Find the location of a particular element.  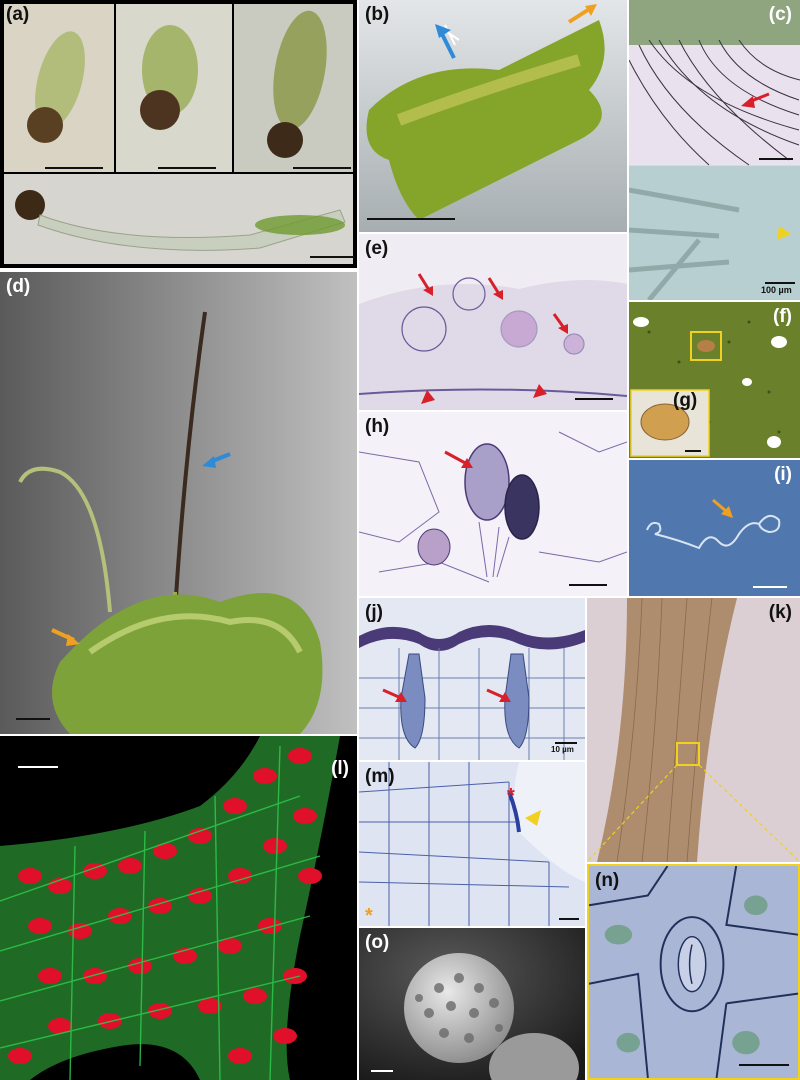

panel-f-image is located at coordinates (714, 380).